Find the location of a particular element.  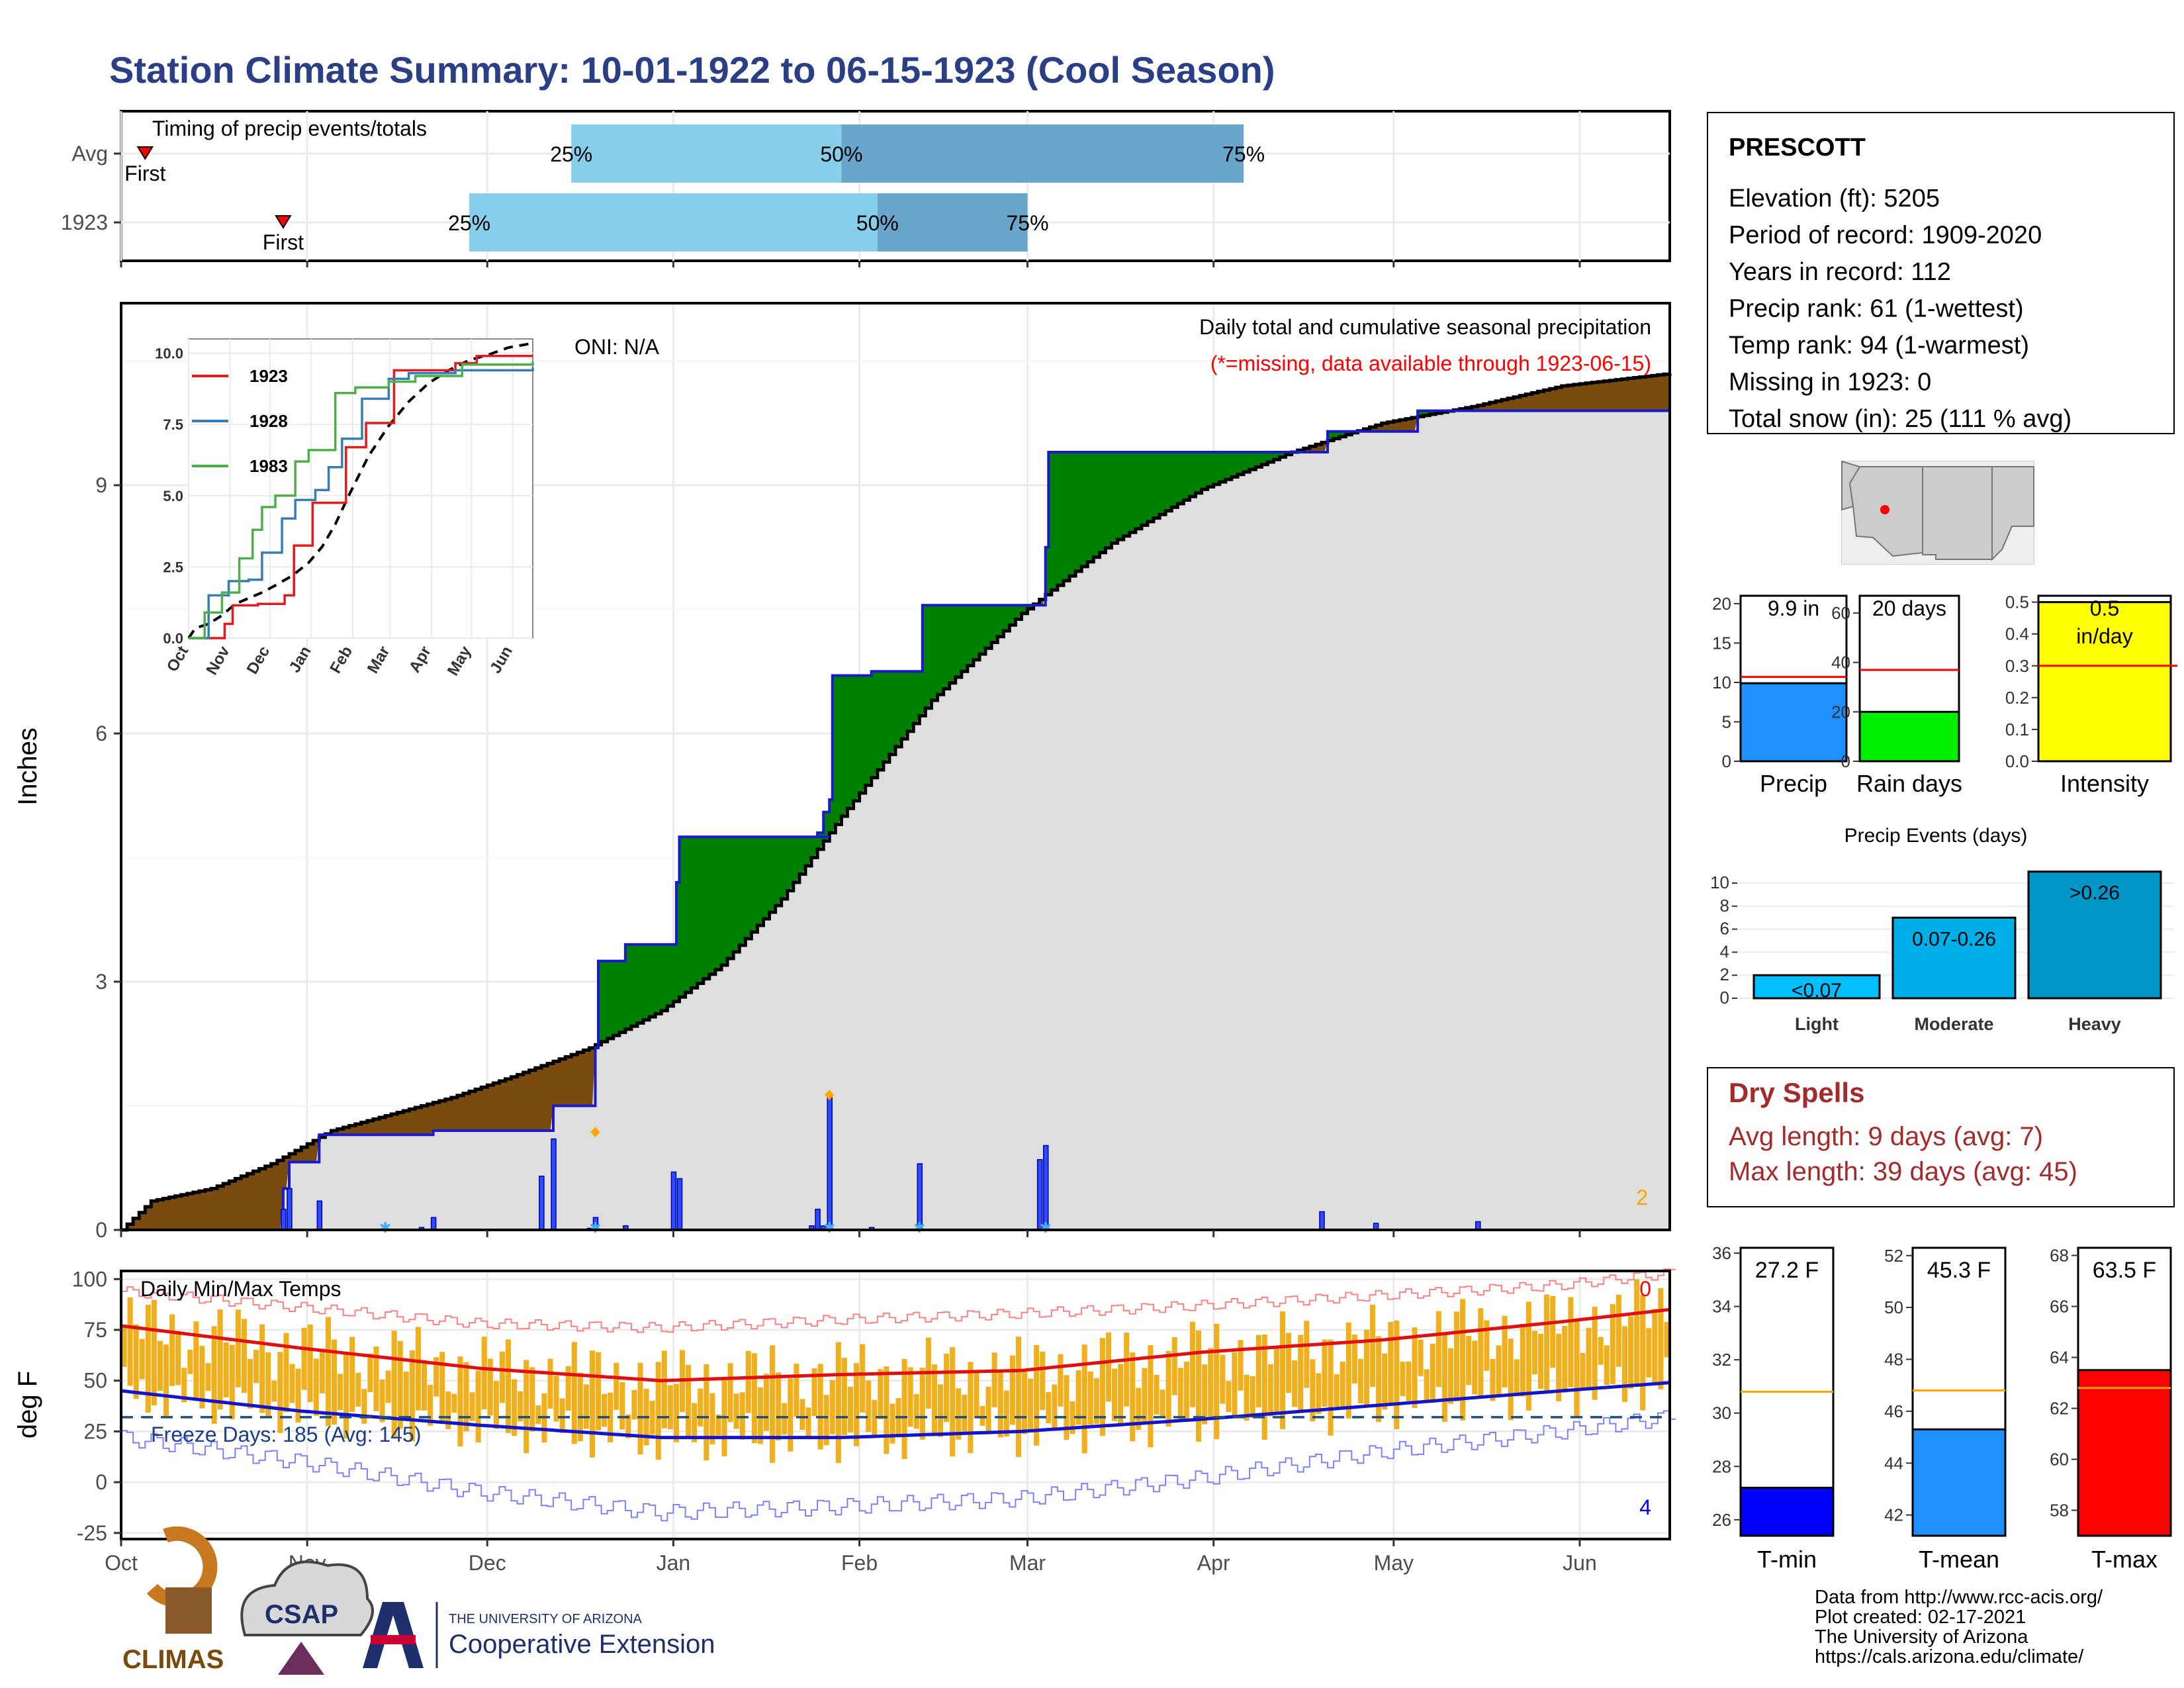

mini-tick-label: 0.3 is located at coordinates (2017, 666).